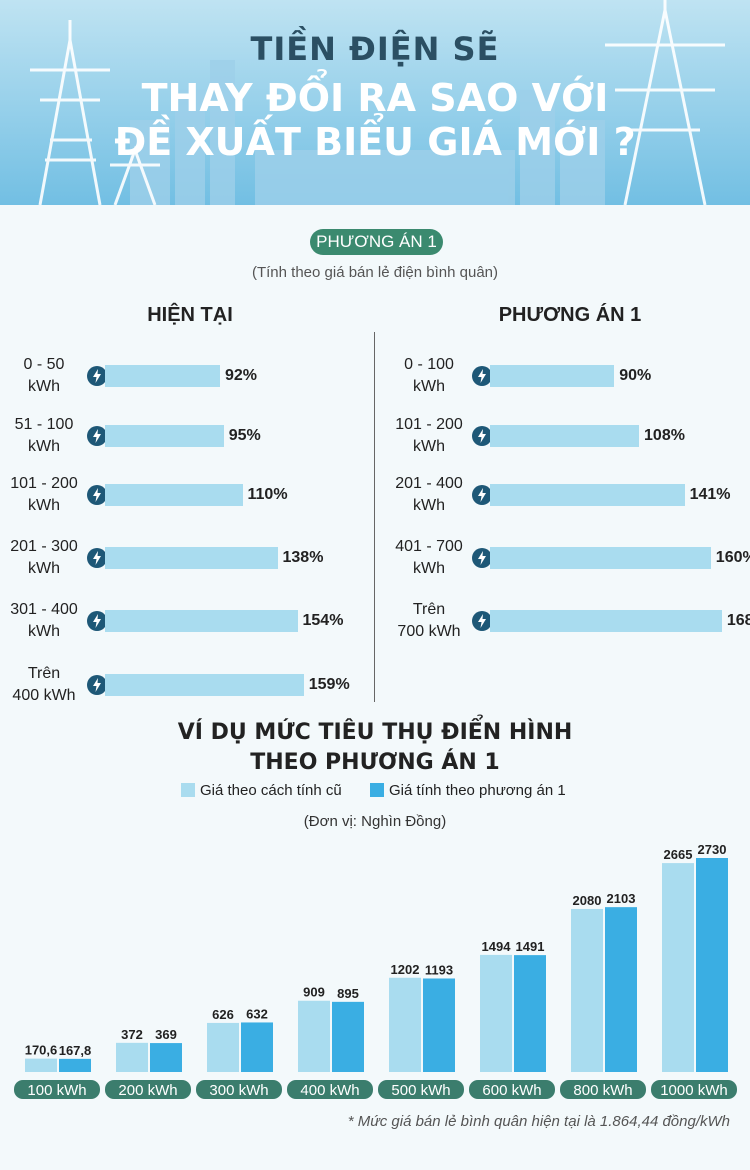 This screenshot has width=750, height=1170. I want to click on tariff-value-label: 108%, so click(664, 435).